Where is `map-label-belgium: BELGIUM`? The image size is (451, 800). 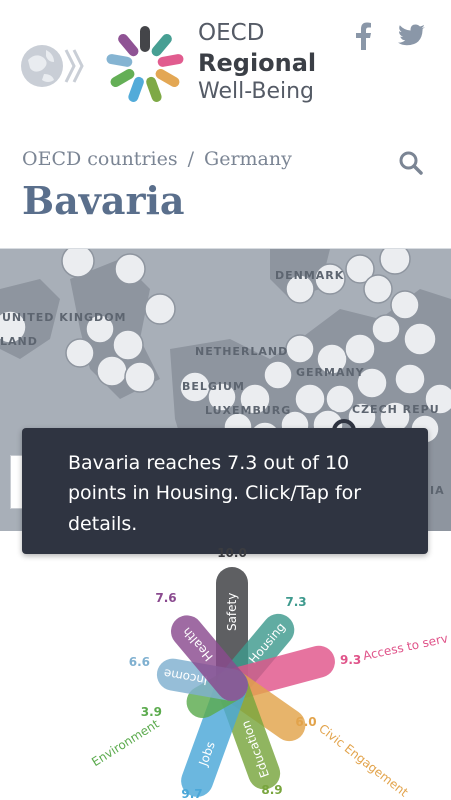
map-label-belgium: BELGIUM is located at coordinates (213, 386).